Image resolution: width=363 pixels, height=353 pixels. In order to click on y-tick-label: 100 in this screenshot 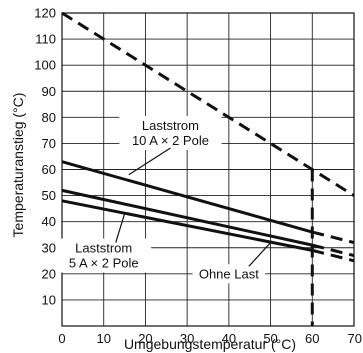, I will do `click(45, 65)`.